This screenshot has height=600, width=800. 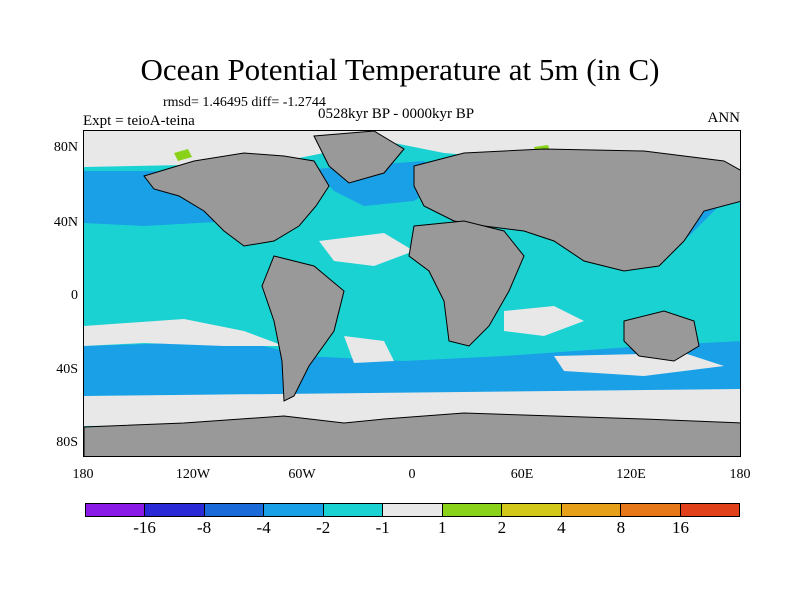 What do you see at coordinates (369, 349) in the screenshot?
I see `neutral-south-atlantic` at bounding box center [369, 349].